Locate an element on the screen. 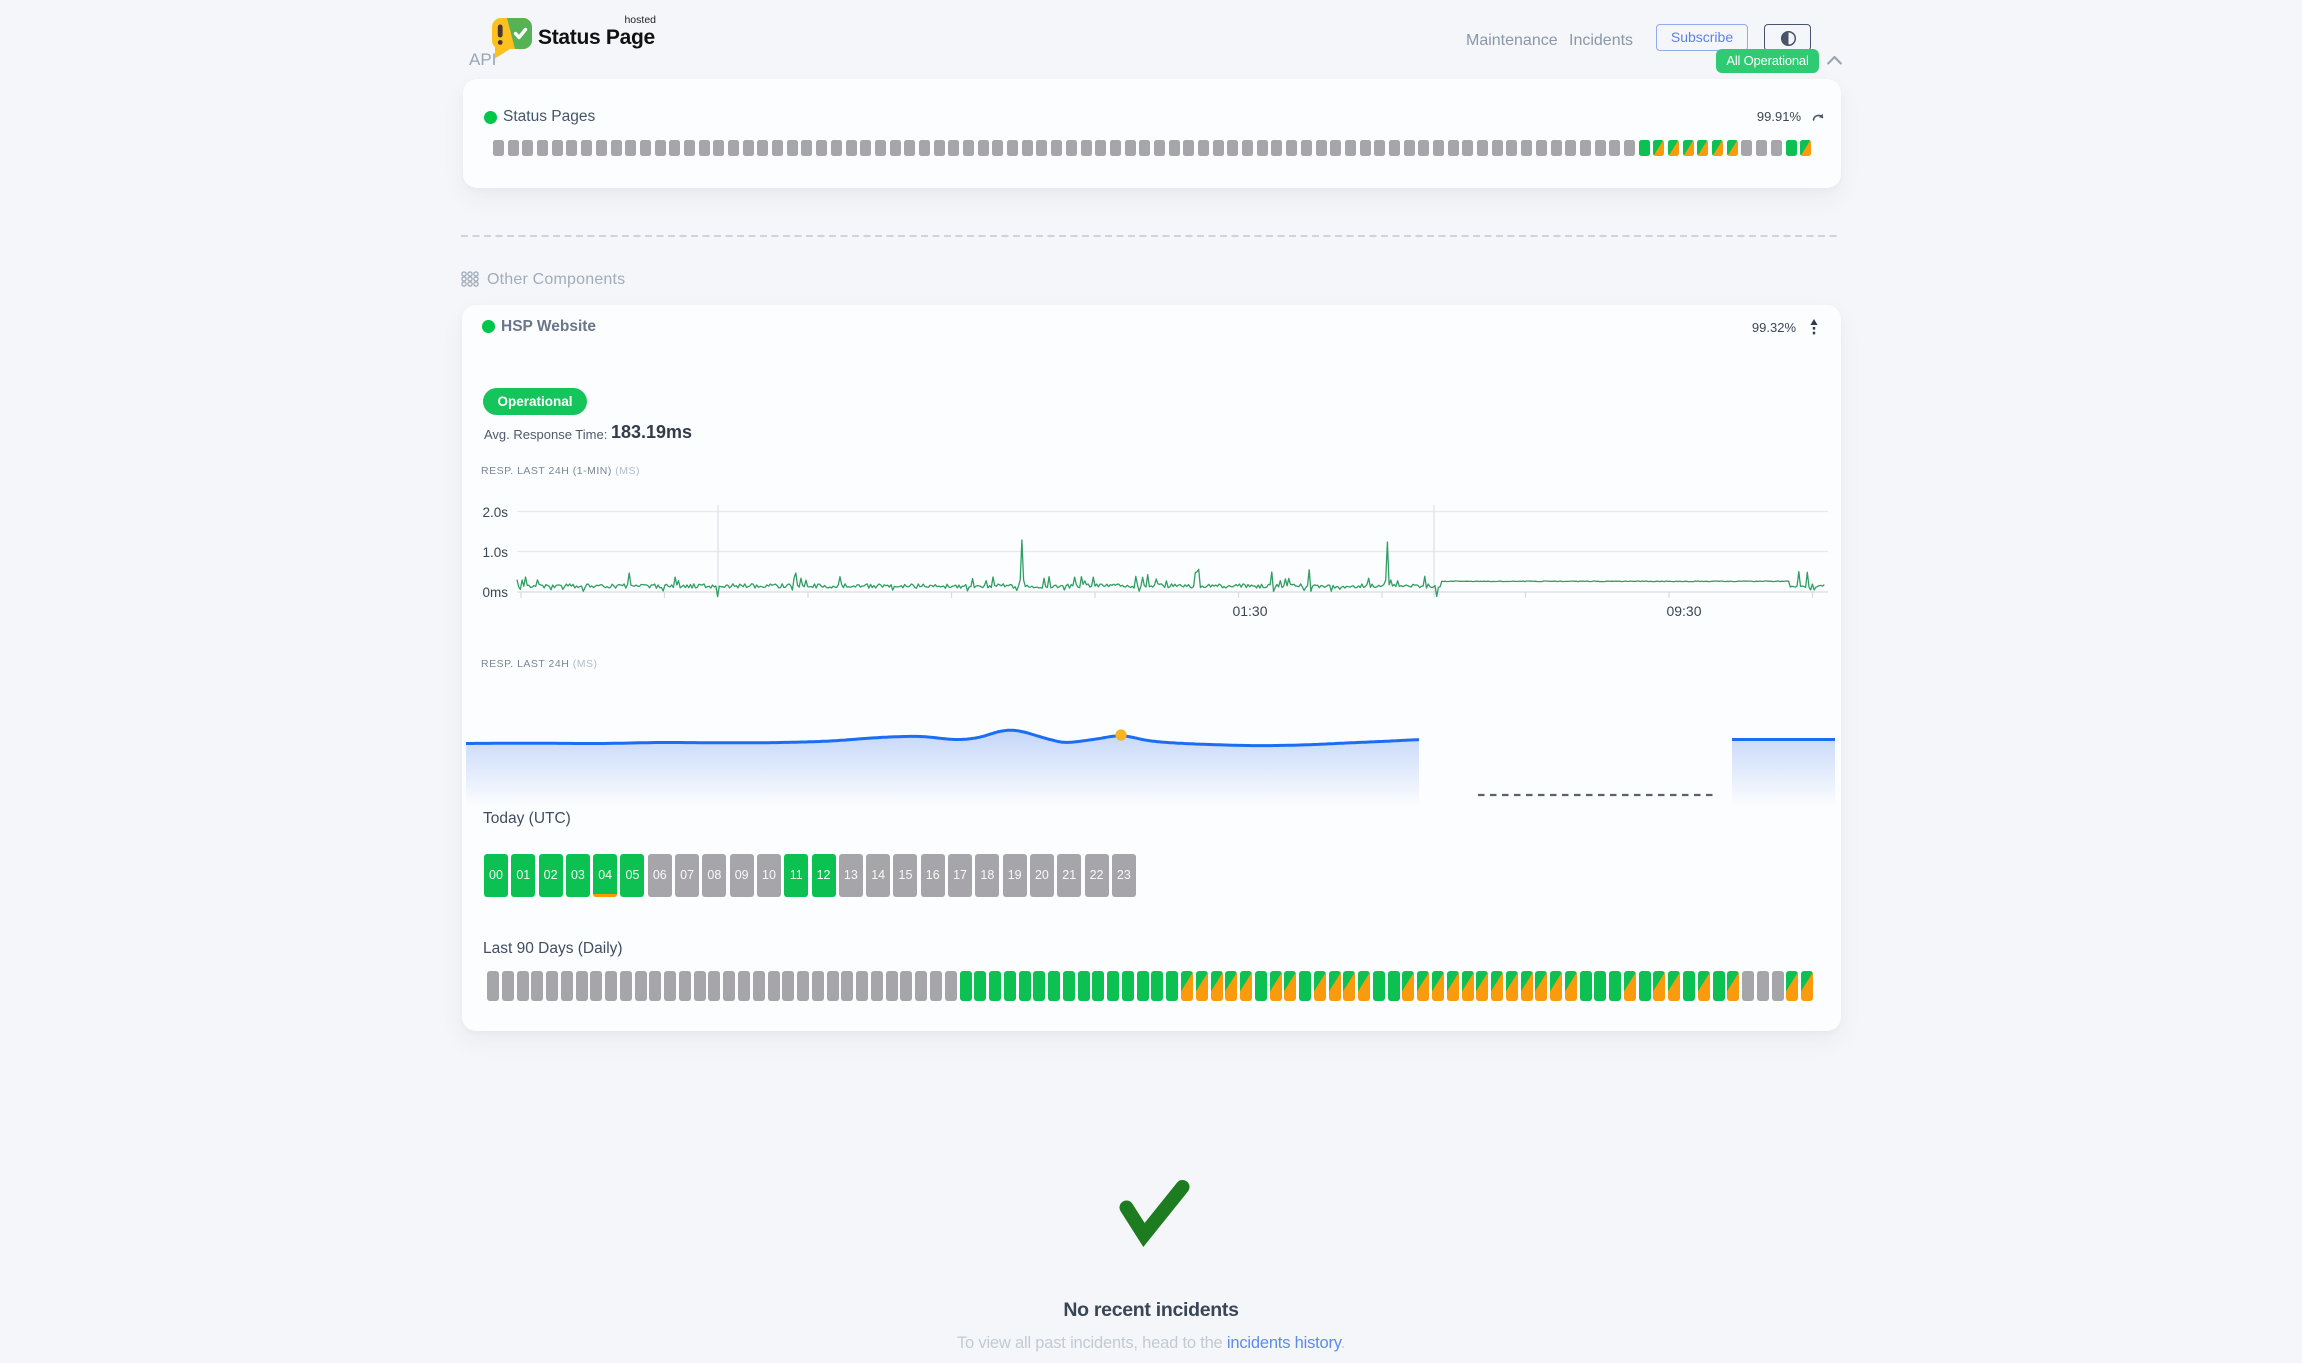 This screenshot has width=2302, height=1363. svg-text: 2.0s is located at coordinates (495, 512).